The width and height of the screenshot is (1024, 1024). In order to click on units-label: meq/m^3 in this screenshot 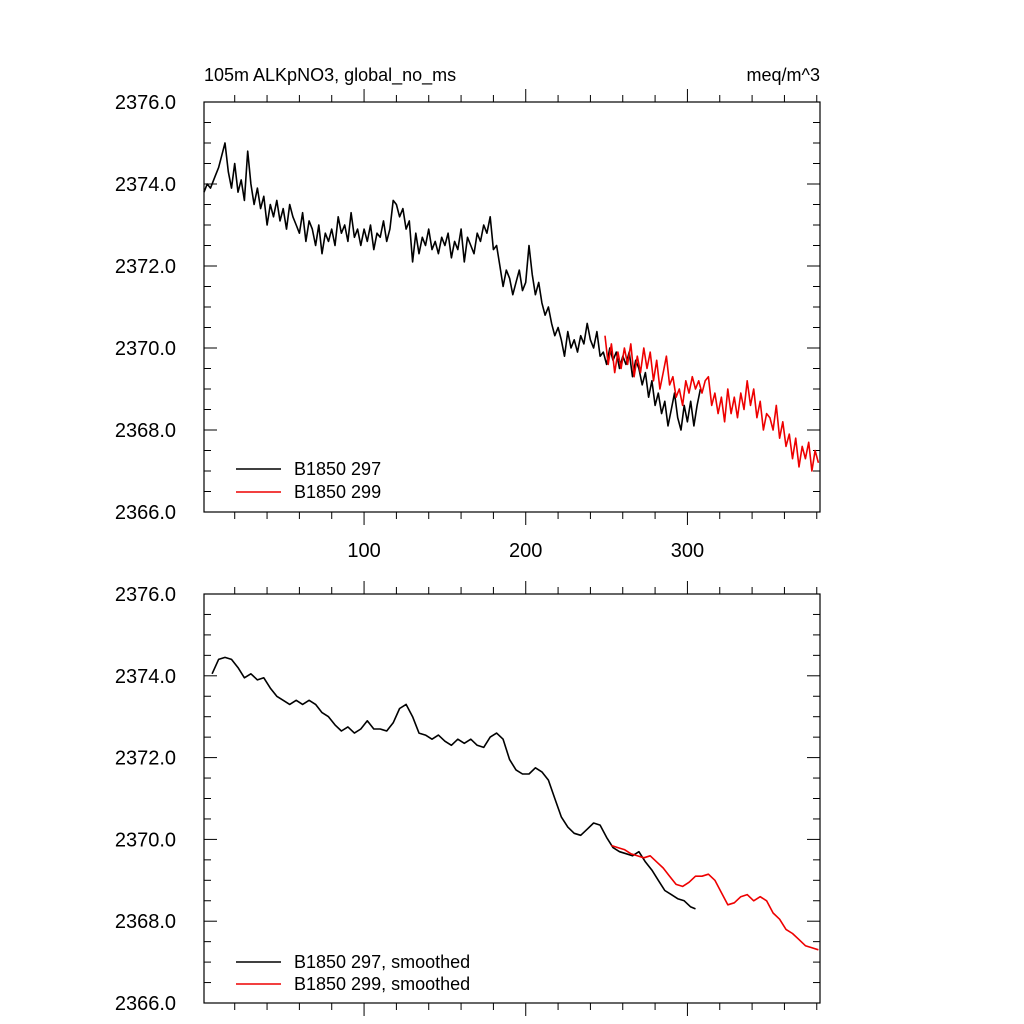, I will do `click(783, 75)`.